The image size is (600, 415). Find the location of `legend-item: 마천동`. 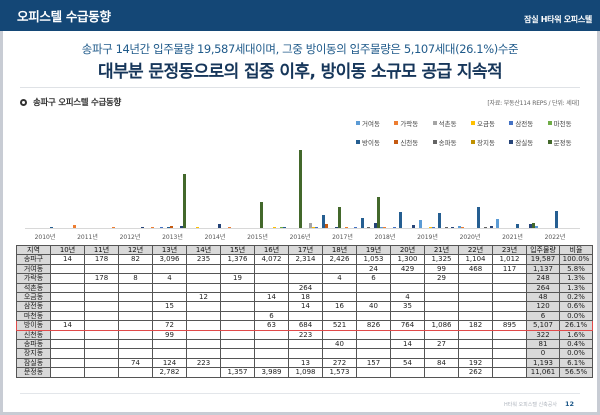

legend-item: 마천동 is located at coordinates (566, 123).